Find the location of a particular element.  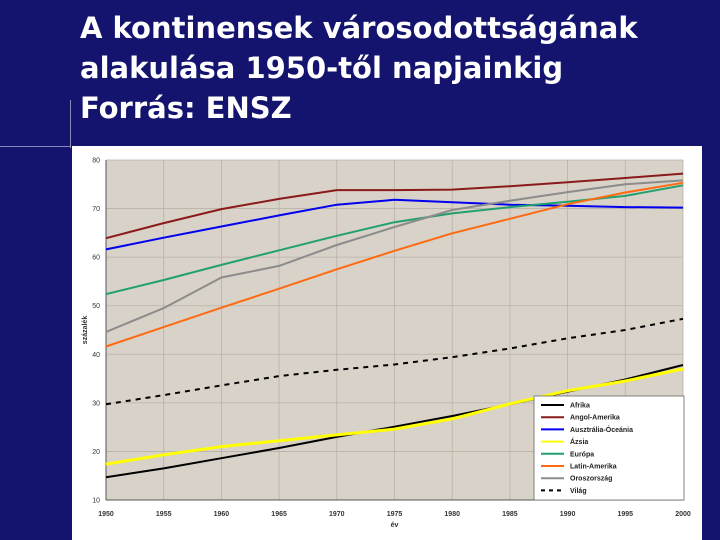

legend-label-5: Latin-Amerika is located at coordinates (593, 467).